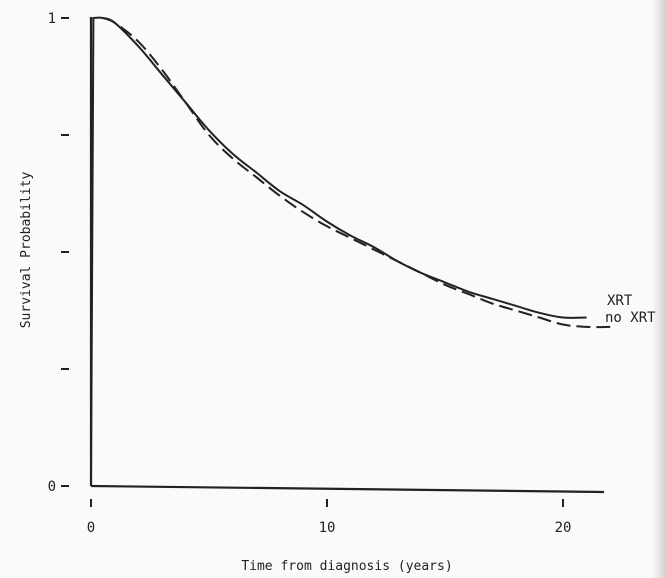 This screenshot has height=578, width=666. What do you see at coordinates (327, 528) in the screenshot?
I see `x-tick-label-1: 10` at bounding box center [327, 528].